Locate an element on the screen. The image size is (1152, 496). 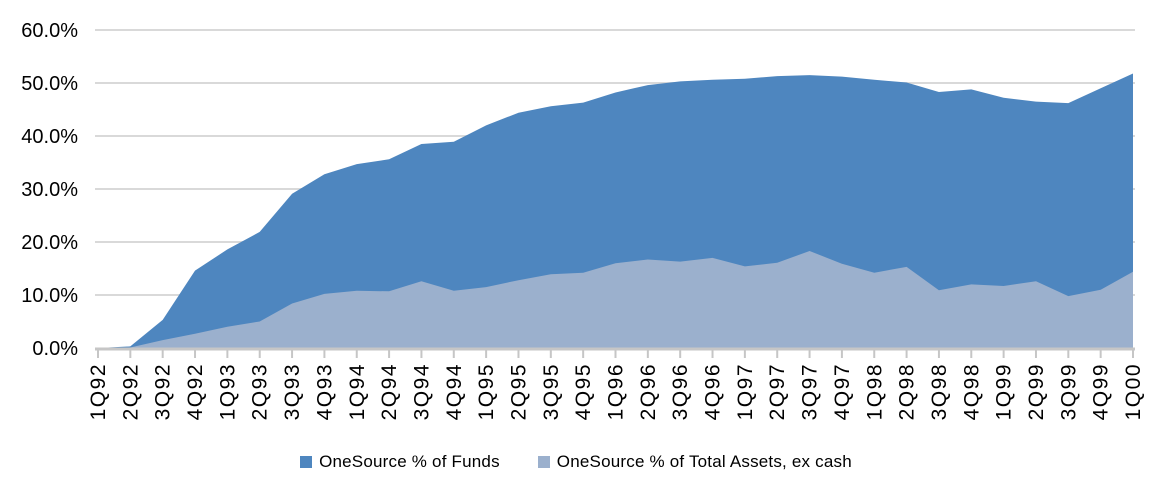
legend-label-funds: OneSource % of Funds is located at coordinates (409, 461).